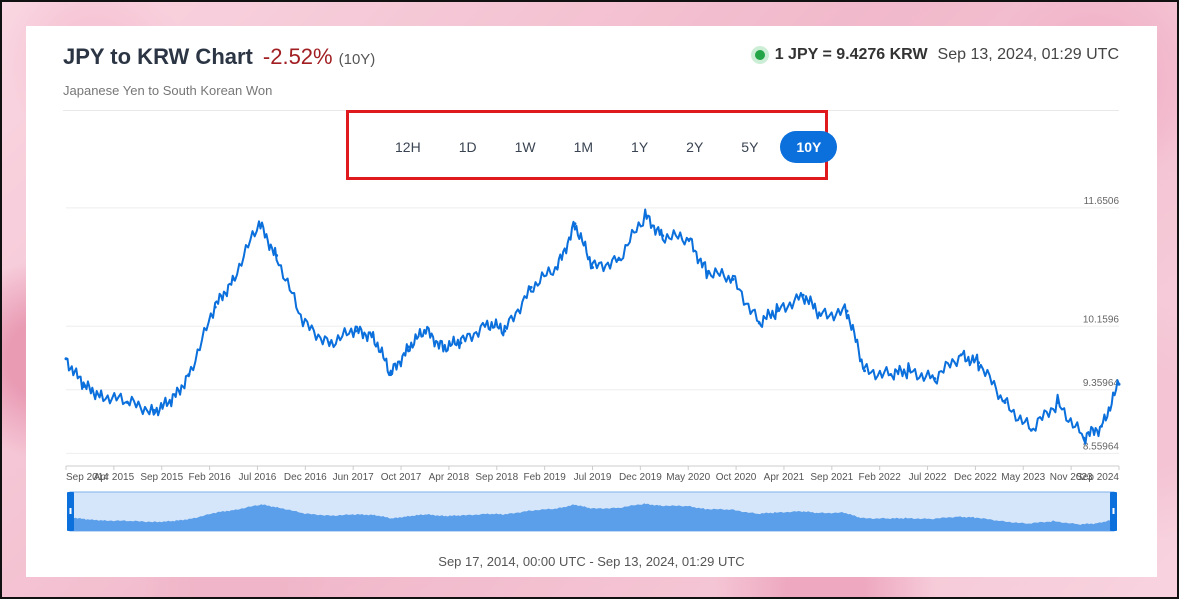 The width and height of the screenshot is (1179, 599). I want to click on y-tick-label: 11.6506, so click(1102, 201).